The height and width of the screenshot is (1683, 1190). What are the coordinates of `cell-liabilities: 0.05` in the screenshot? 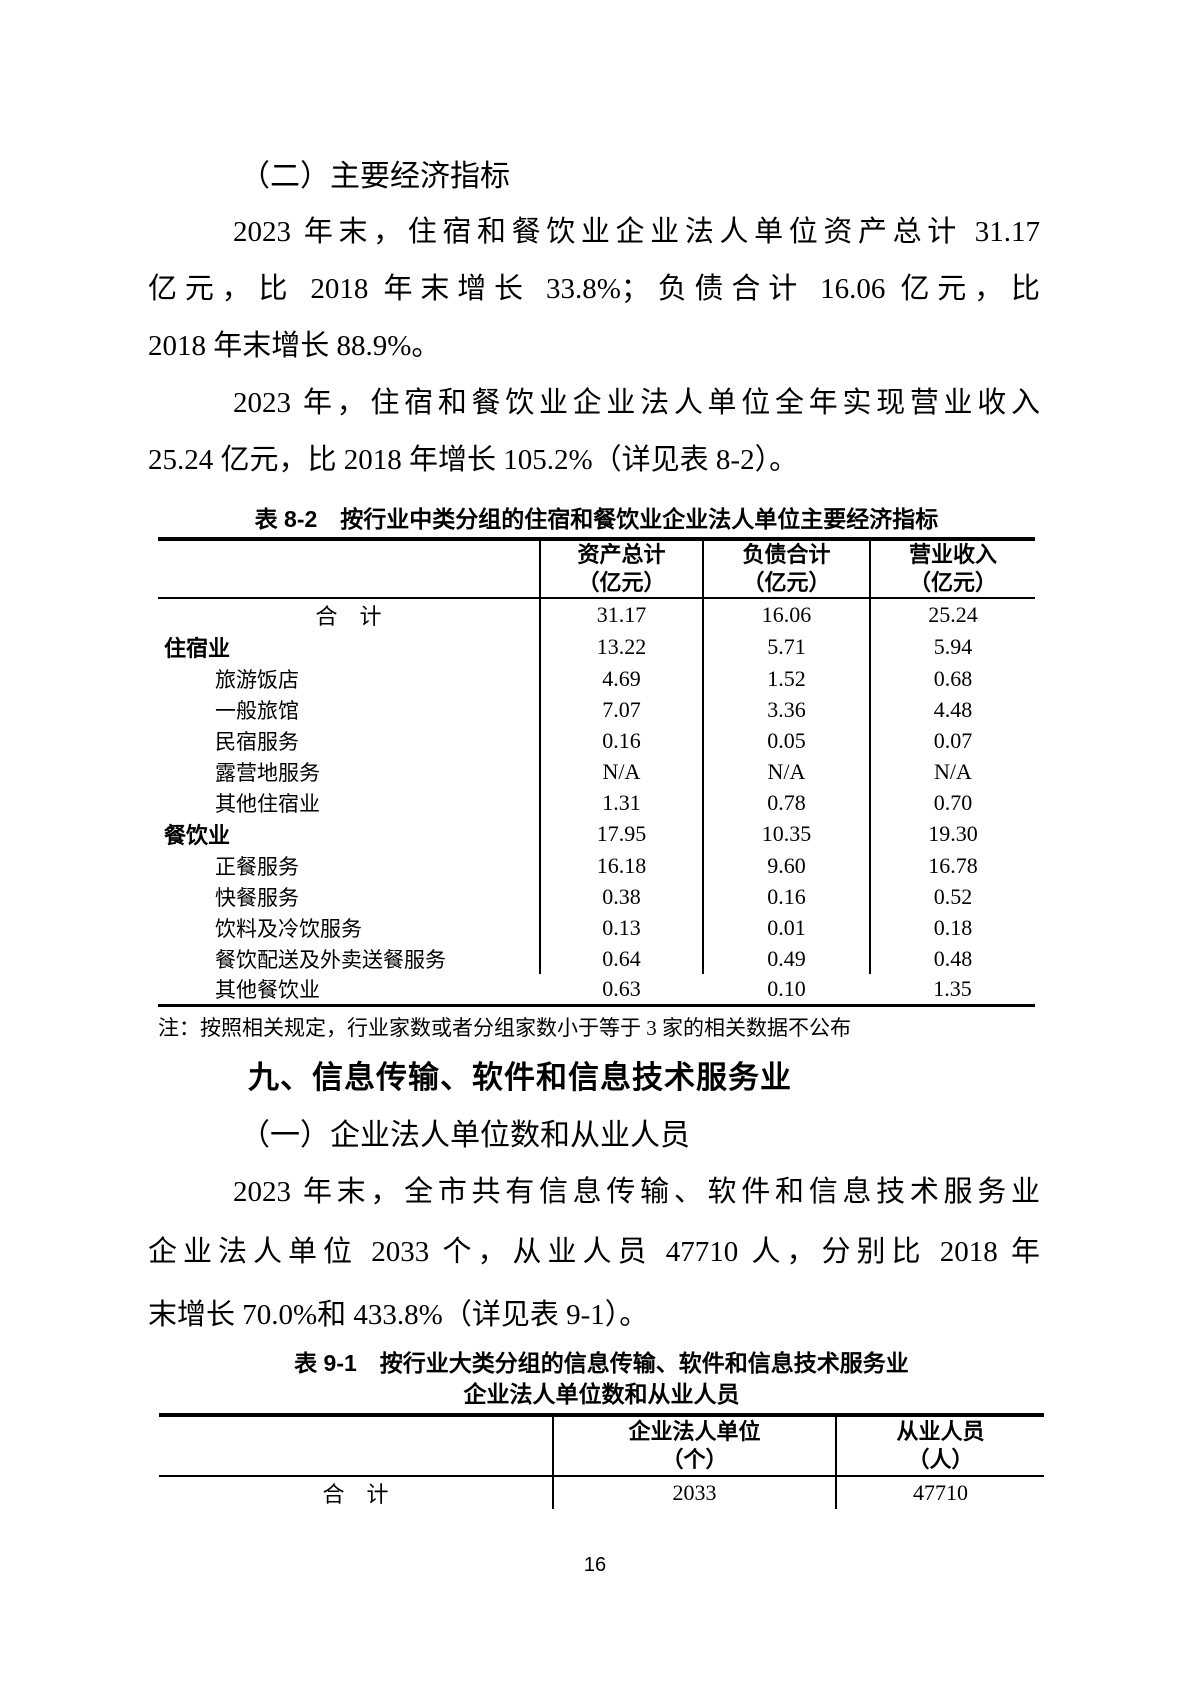 It's located at (787, 740).